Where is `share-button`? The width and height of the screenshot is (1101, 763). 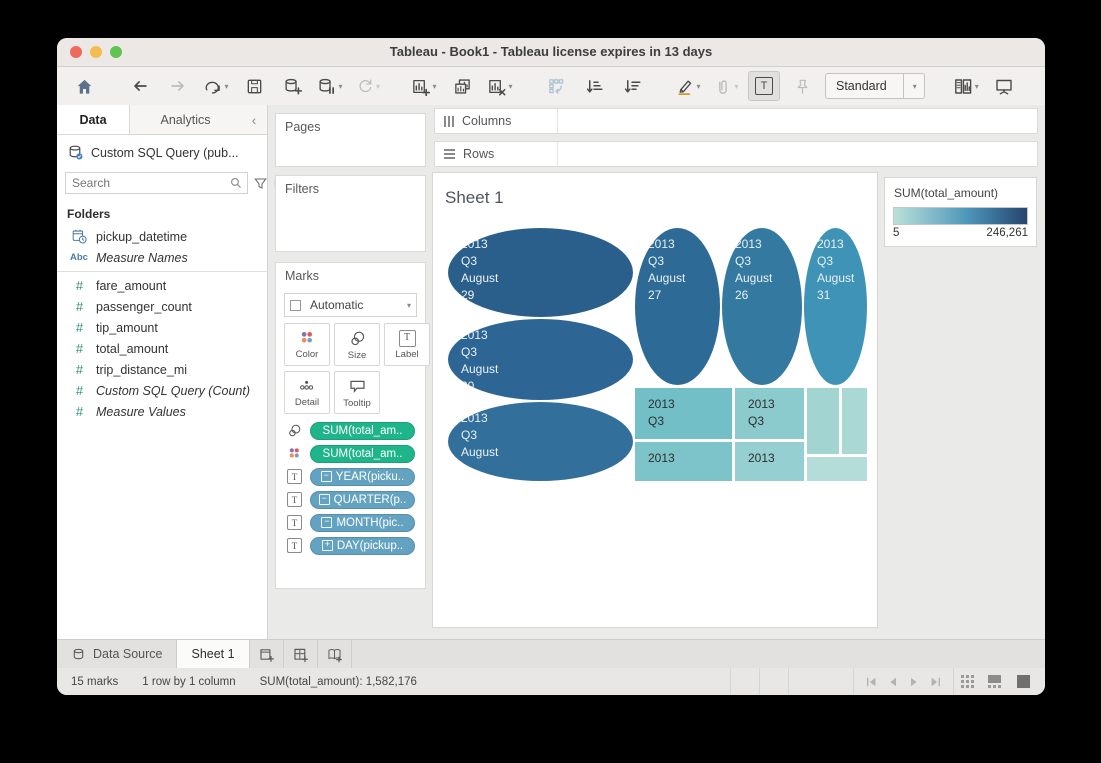 share-button is located at coordinates (1044, 86).